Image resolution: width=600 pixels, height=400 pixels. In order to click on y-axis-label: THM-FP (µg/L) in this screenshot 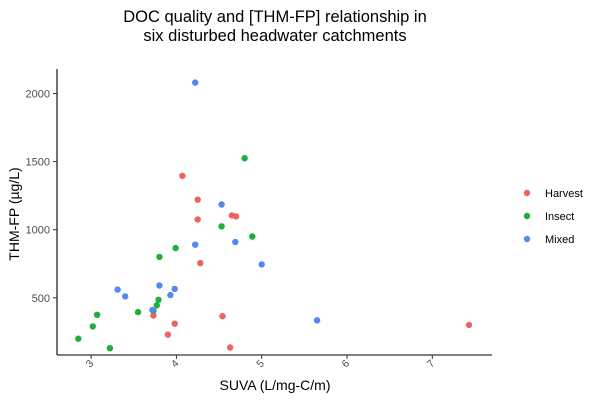, I will do `click(14, 213)`.